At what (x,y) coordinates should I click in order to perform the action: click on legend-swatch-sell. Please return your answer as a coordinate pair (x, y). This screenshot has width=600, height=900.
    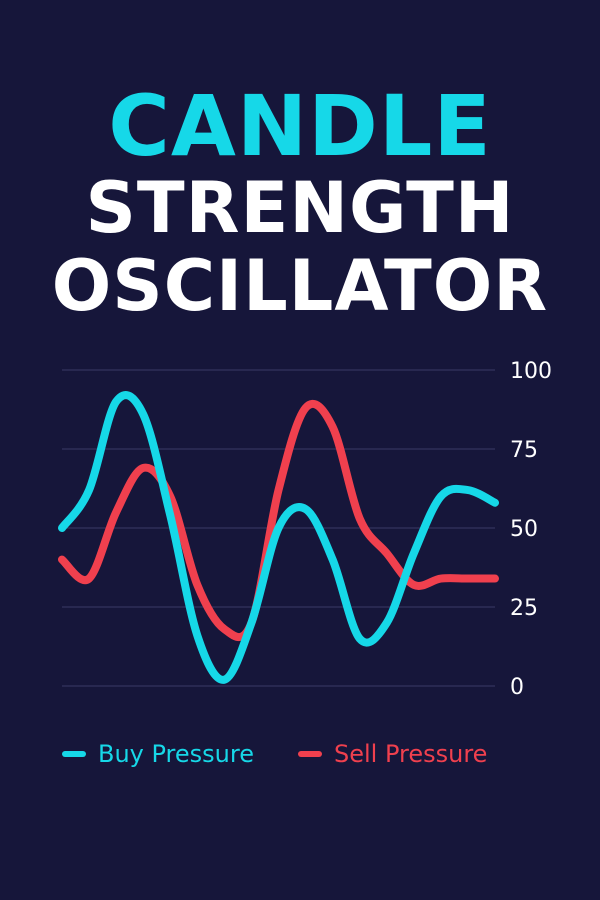
    Looking at the image, I should click on (310, 754).